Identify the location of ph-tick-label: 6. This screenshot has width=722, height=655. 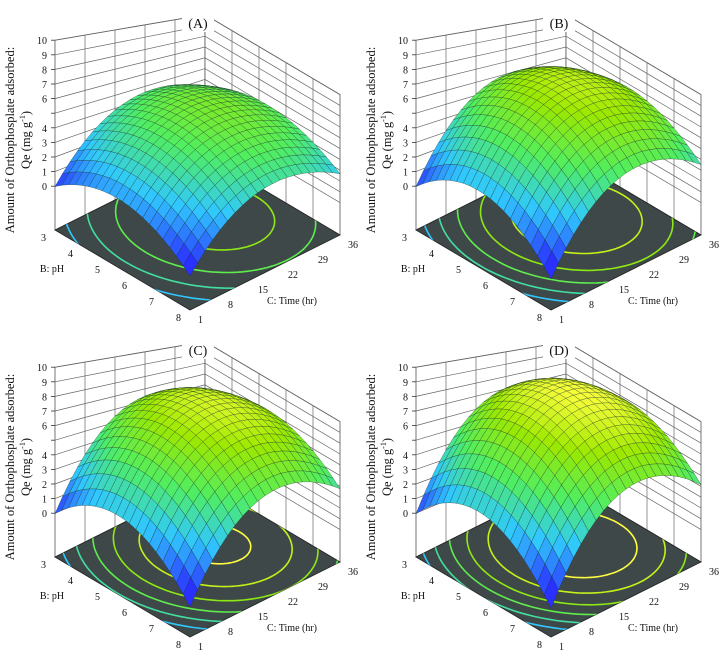
(485, 613).